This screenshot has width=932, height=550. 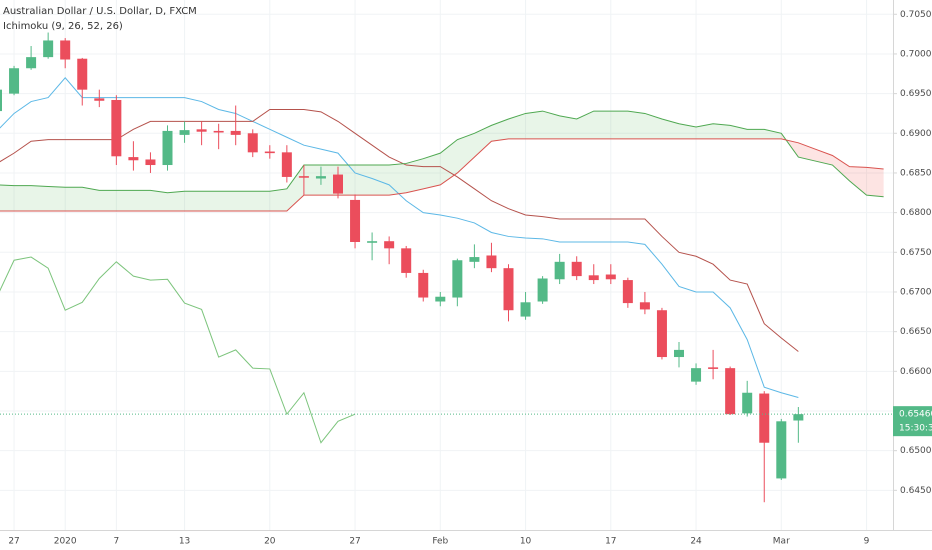 What do you see at coordinates (867, 542) in the screenshot?
I see `x-tick-label: 9` at bounding box center [867, 542].